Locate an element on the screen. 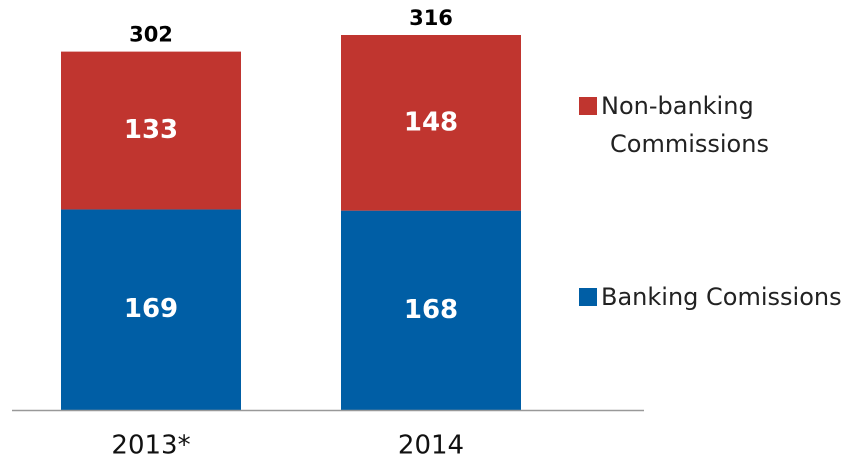 This screenshot has width=851, height=469. data-label: 169 is located at coordinates (151, 309).